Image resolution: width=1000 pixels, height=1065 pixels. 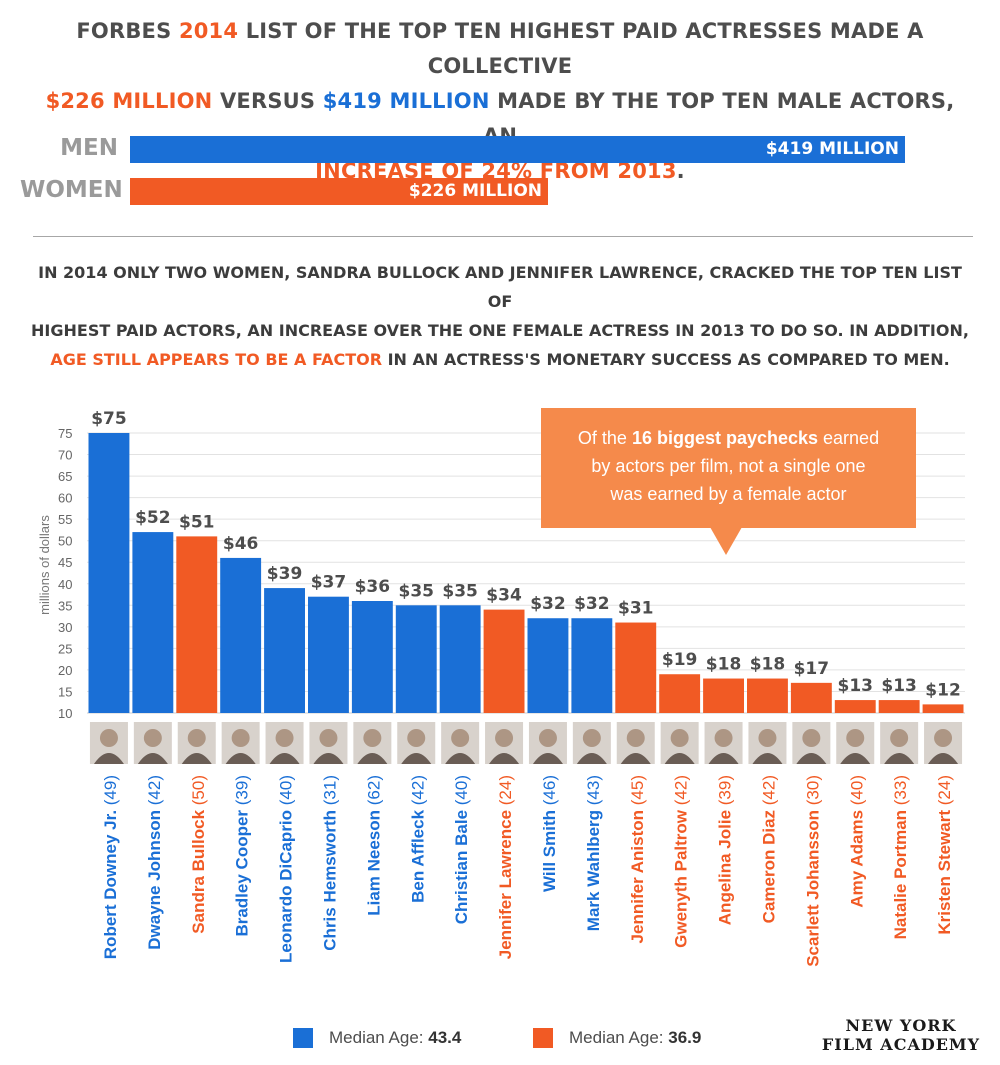 What do you see at coordinates (635, 1038) in the screenshot?
I see `legend-female-text: Median Age: 36.9` at bounding box center [635, 1038].